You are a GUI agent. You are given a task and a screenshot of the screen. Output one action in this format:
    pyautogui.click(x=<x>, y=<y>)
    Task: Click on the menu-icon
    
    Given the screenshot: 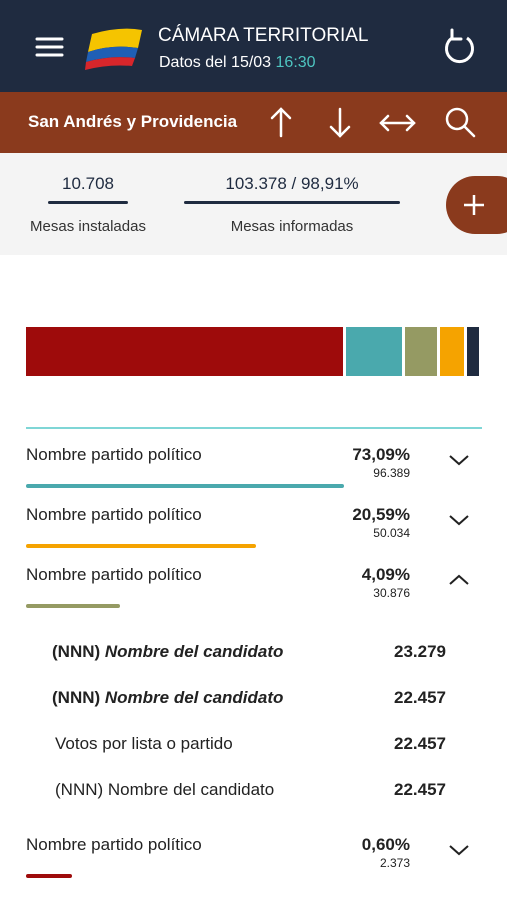 What is the action you would take?
    pyautogui.click(x=49, y=47)
    